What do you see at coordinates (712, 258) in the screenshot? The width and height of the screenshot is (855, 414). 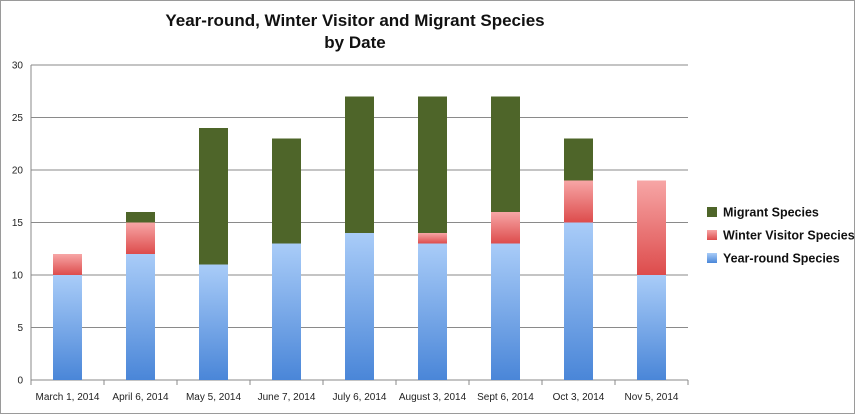 I see `legend-swatch-year-round-species` at bounding box center [712, 258].